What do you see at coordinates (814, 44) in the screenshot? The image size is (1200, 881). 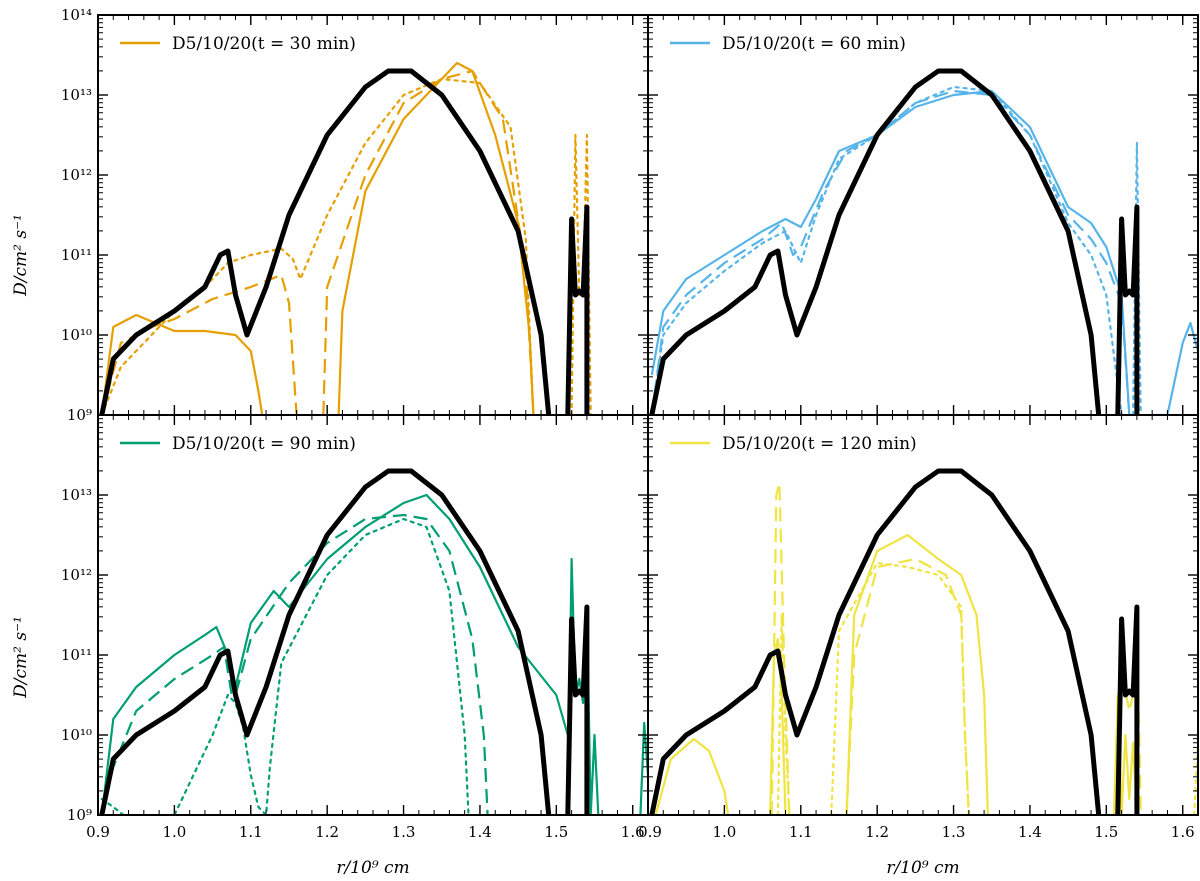 I see `legend-label: D5/10/20(t = 60 min)` at bounding box center [814, 44].